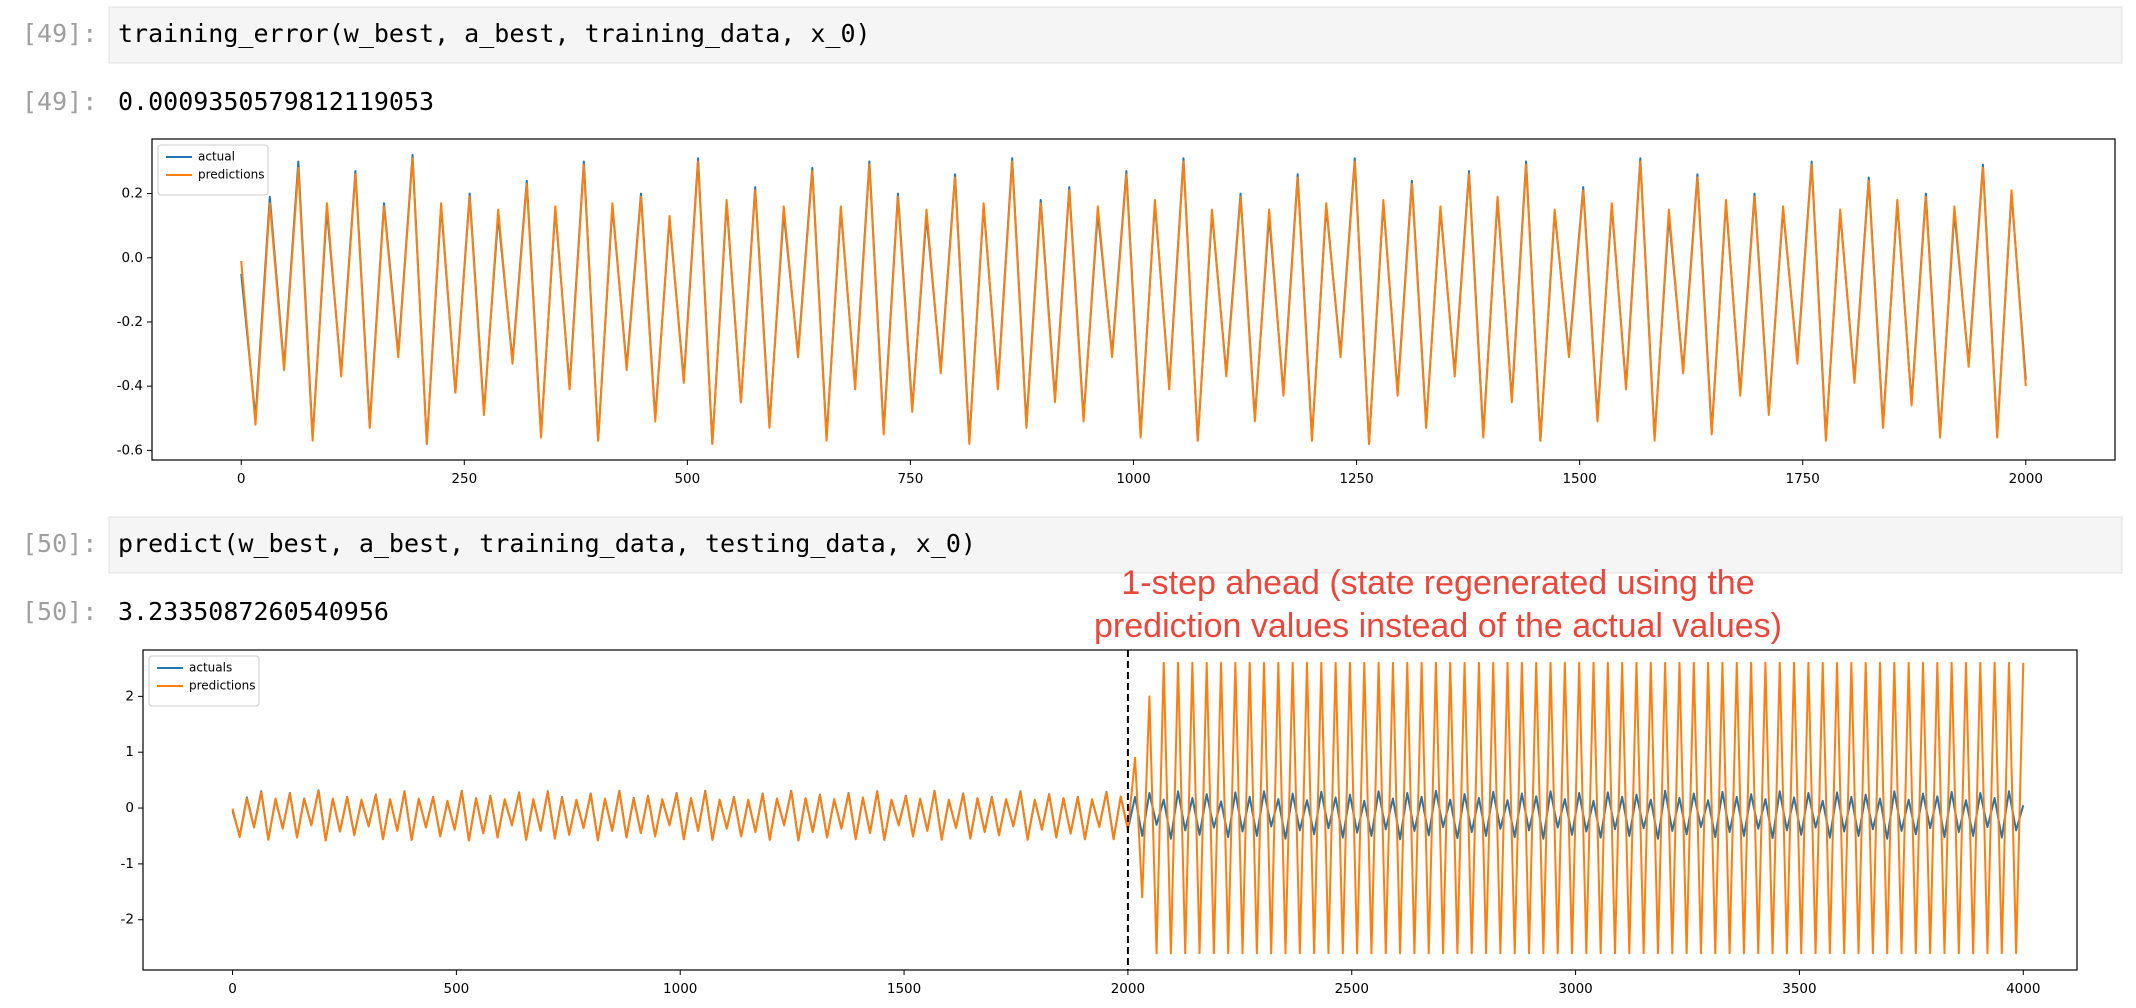 This screenshot has height=1008, width=2136. I want to click on legend-label: actuals, so click(210, 668).